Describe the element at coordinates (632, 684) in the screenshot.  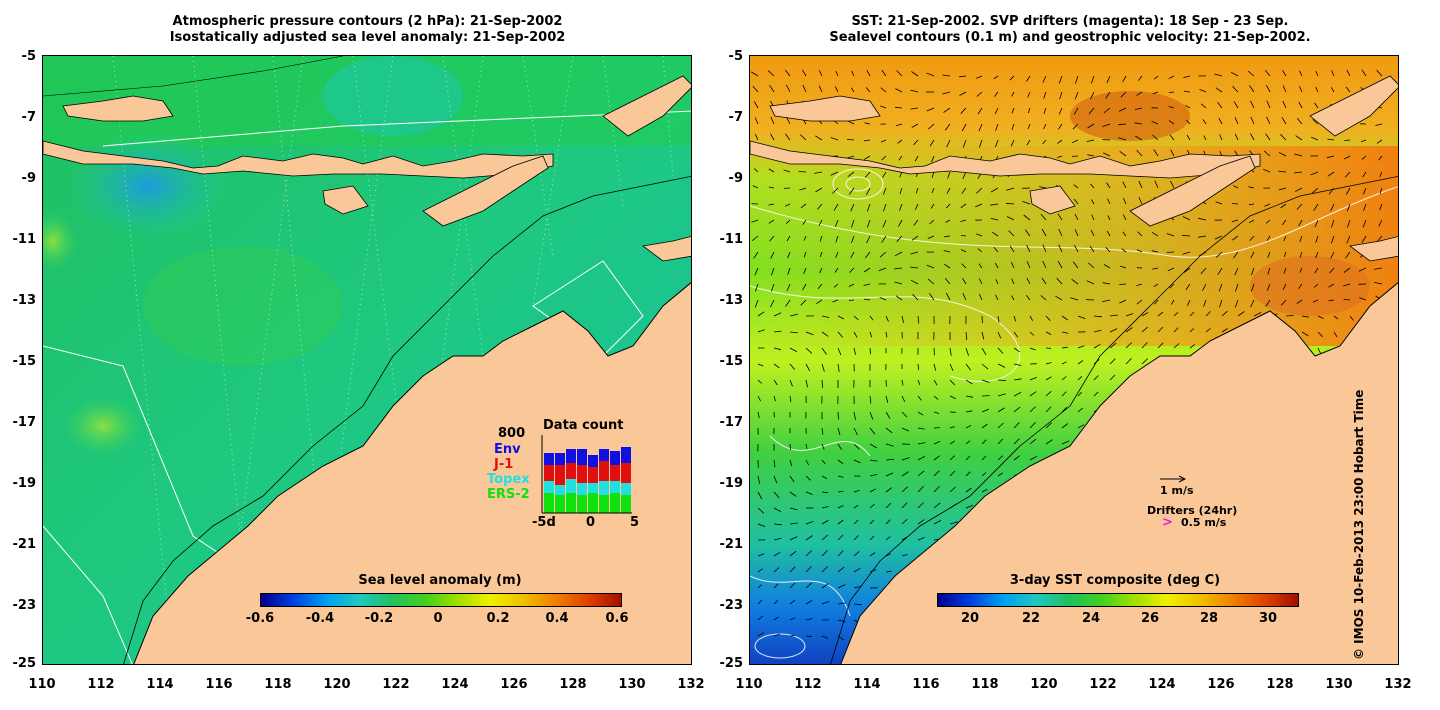
I see `x-tick: 130` at that location.